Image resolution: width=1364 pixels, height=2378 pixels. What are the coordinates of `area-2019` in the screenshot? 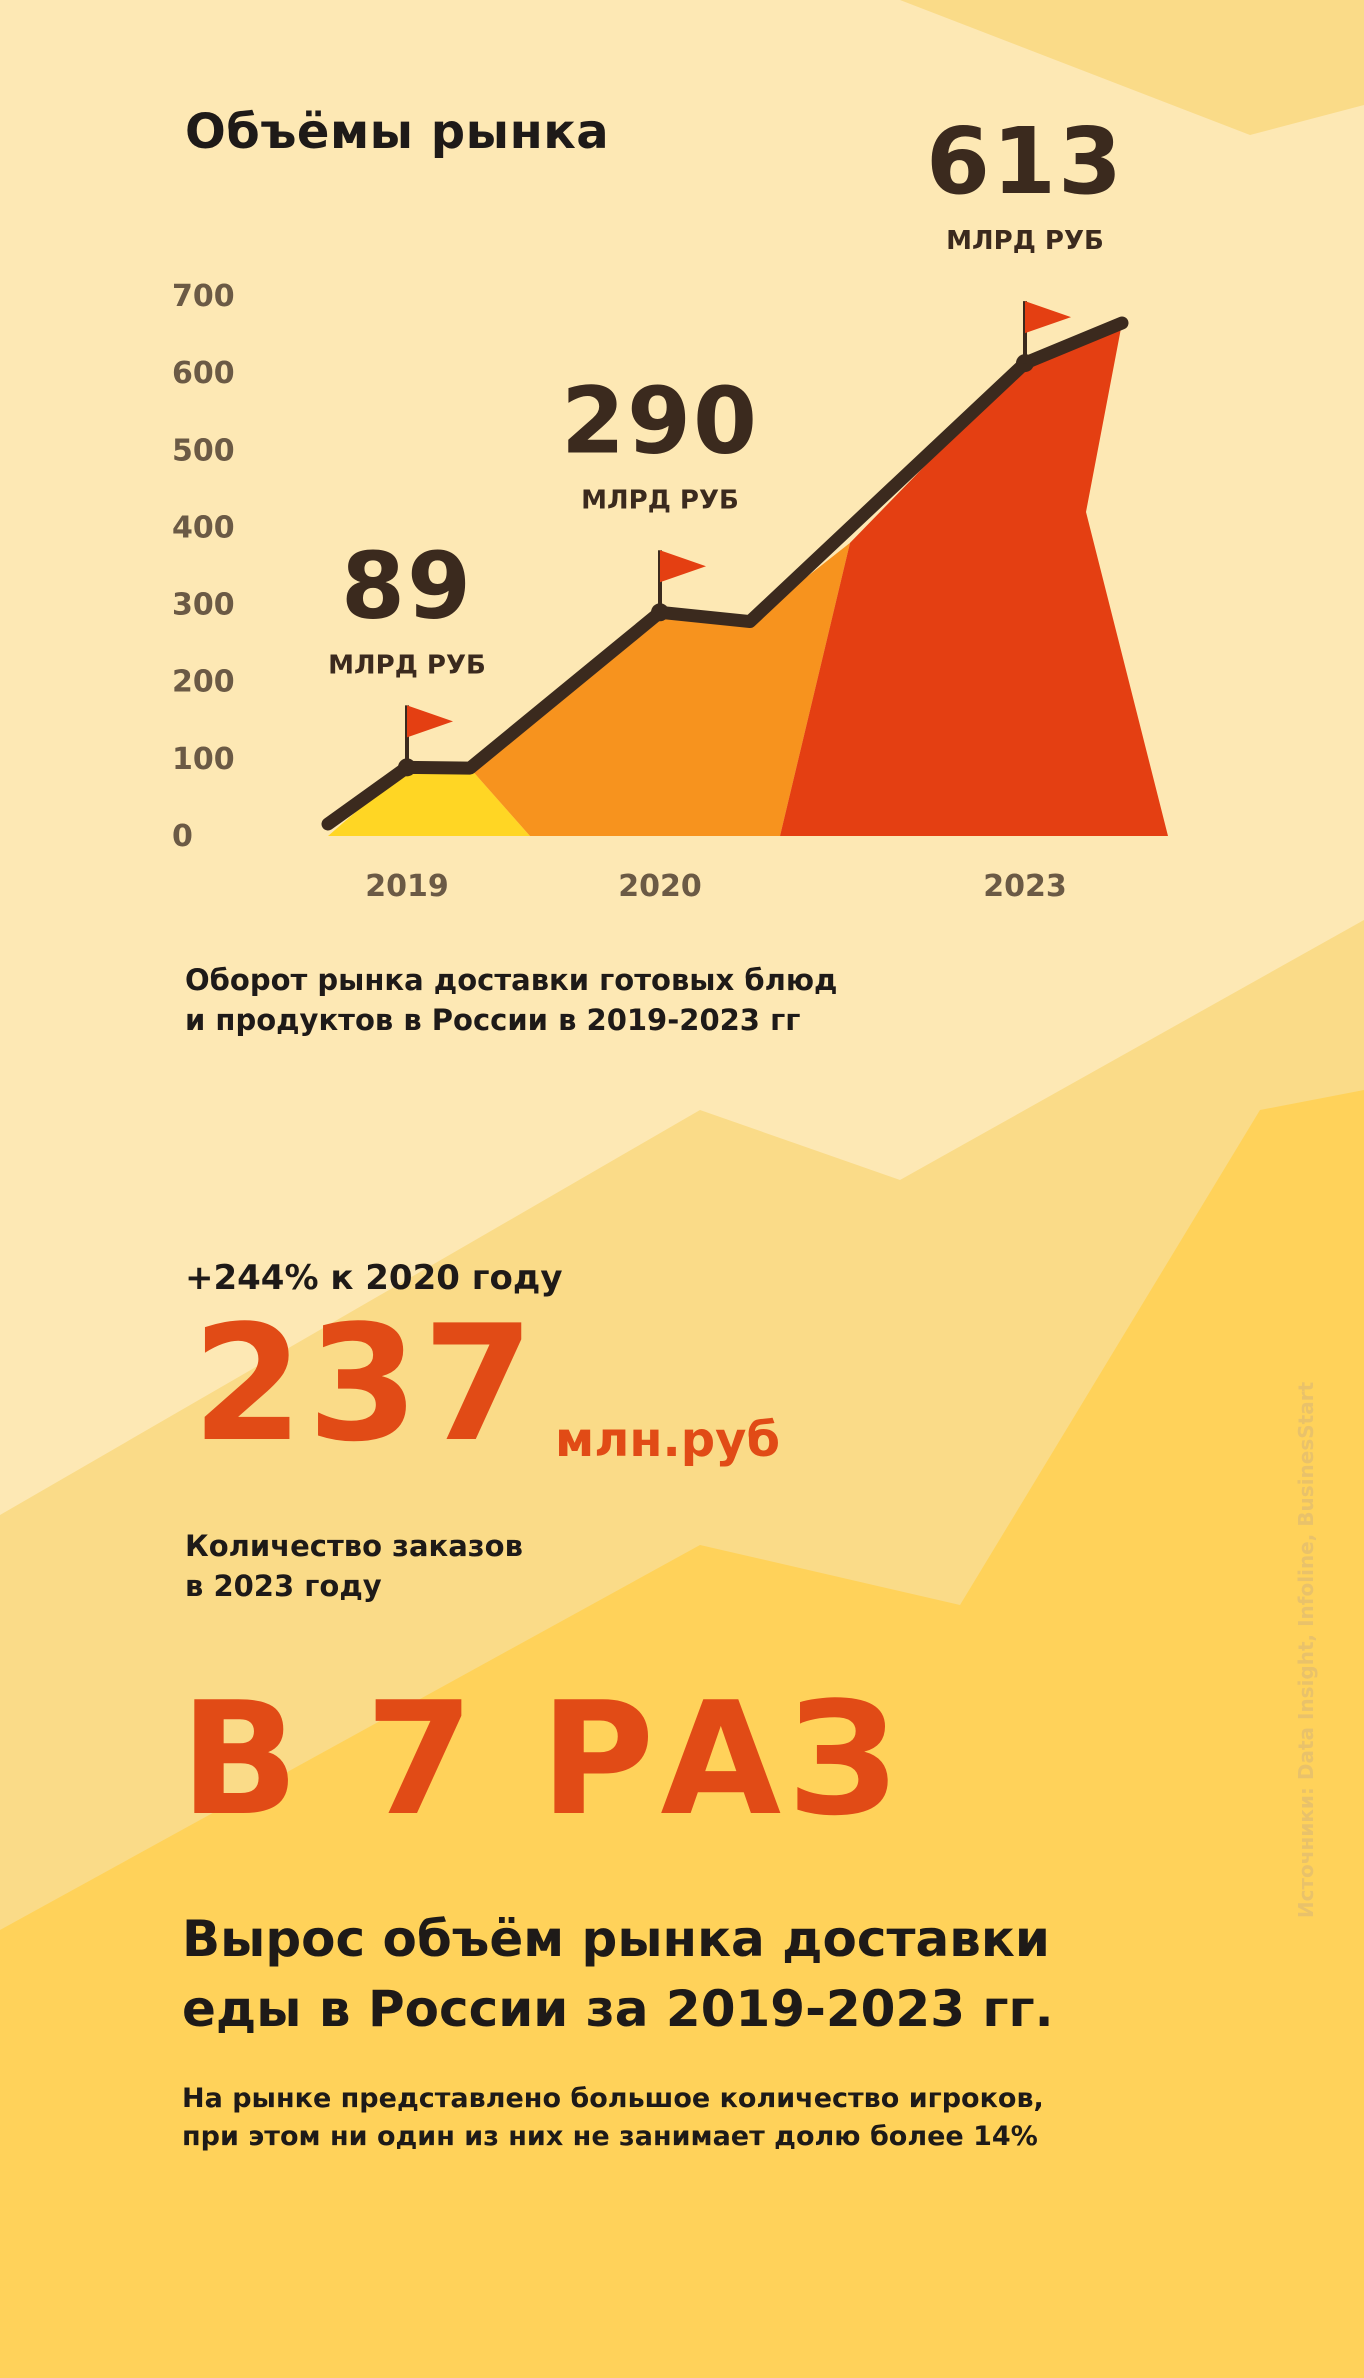 It's located at (429, 801).